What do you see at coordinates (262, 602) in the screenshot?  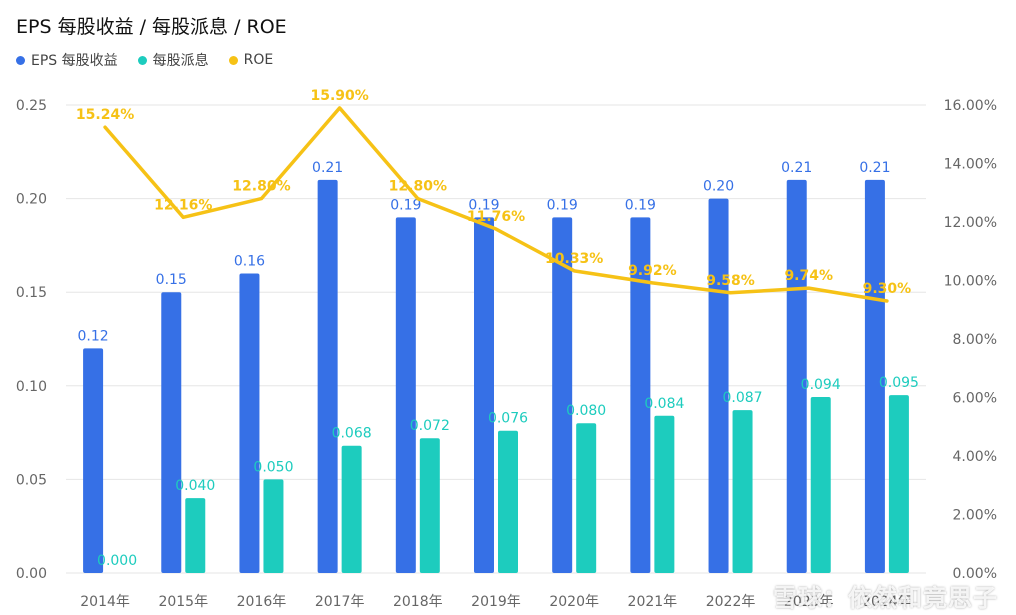 I see `x-tick-label: 2016年` at bounding box center [262, 602].